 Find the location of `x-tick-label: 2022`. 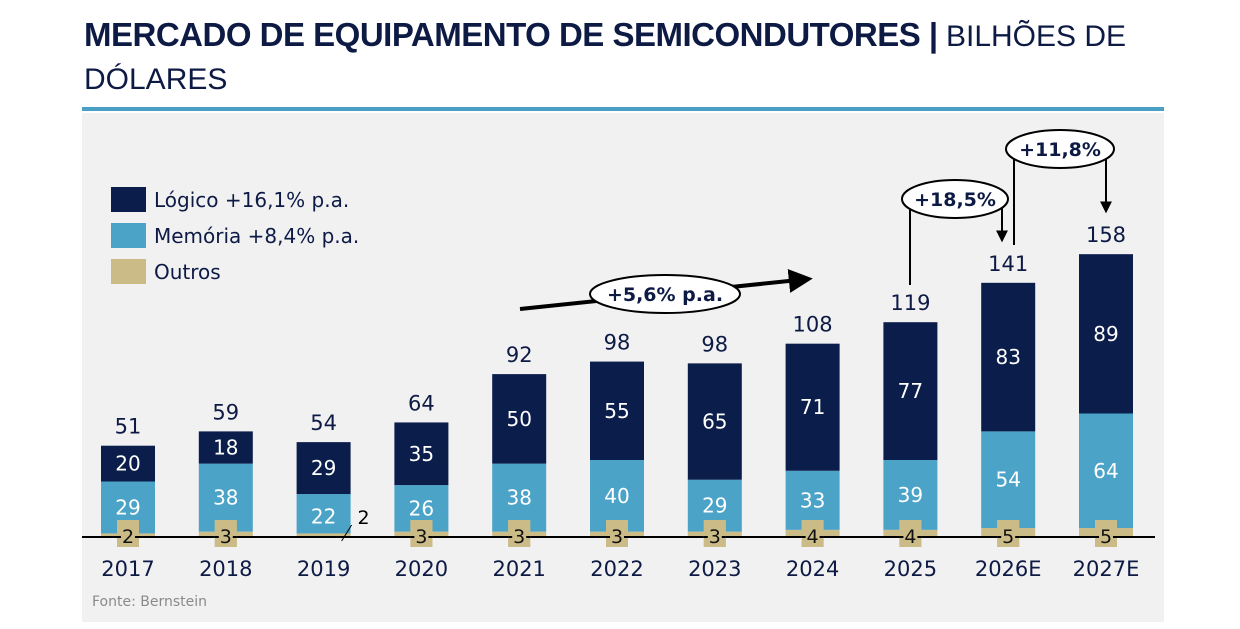

x-tick-label: 2022 is located at coordinates (616, 569).